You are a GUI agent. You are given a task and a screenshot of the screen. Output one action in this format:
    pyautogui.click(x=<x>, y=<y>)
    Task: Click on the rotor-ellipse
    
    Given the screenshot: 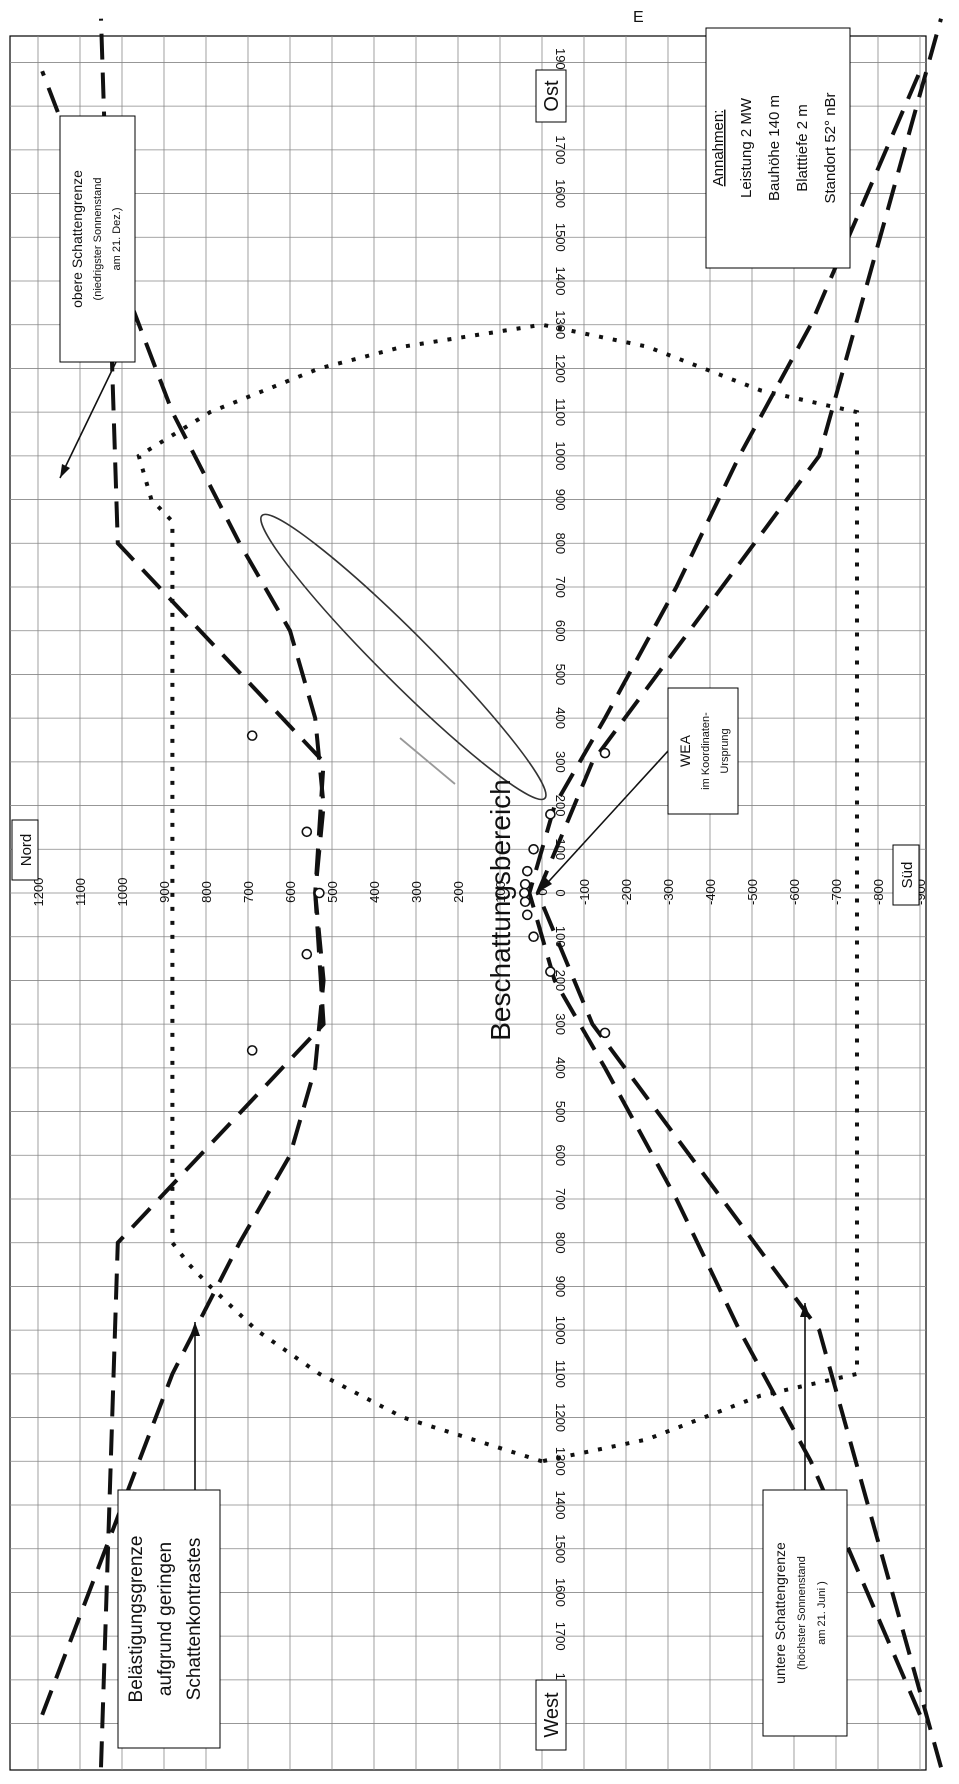 What is the action you would take?
    pyautogui.click(x=403, y=657)
    